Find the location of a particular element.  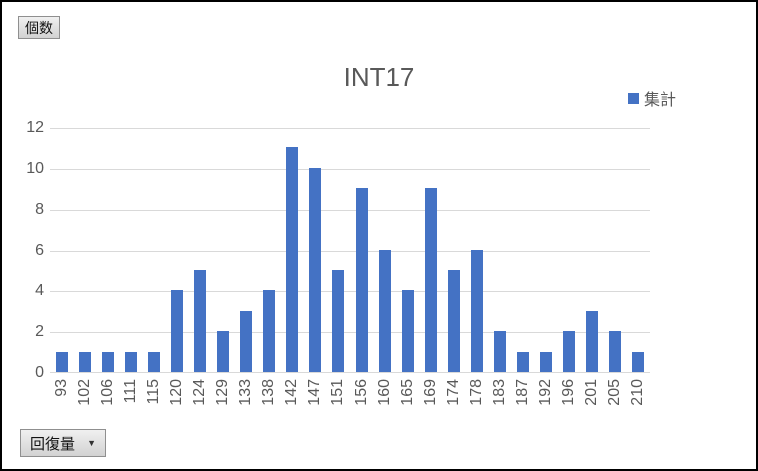

dropdown-arrow-icon: ▼ is located at coordinates (91, 443).